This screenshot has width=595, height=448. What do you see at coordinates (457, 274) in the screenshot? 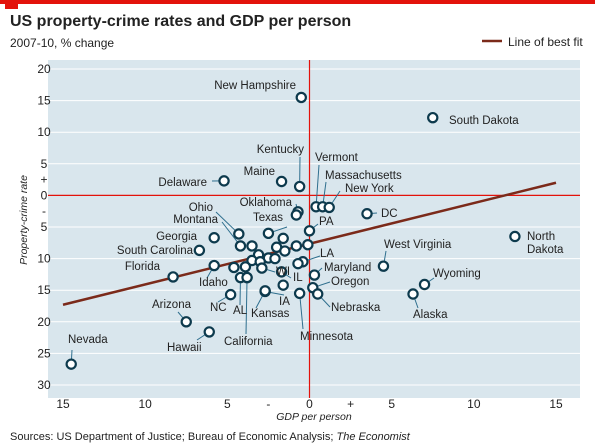
I see `point-label: Wyoming` at bounding box center [457, 274].